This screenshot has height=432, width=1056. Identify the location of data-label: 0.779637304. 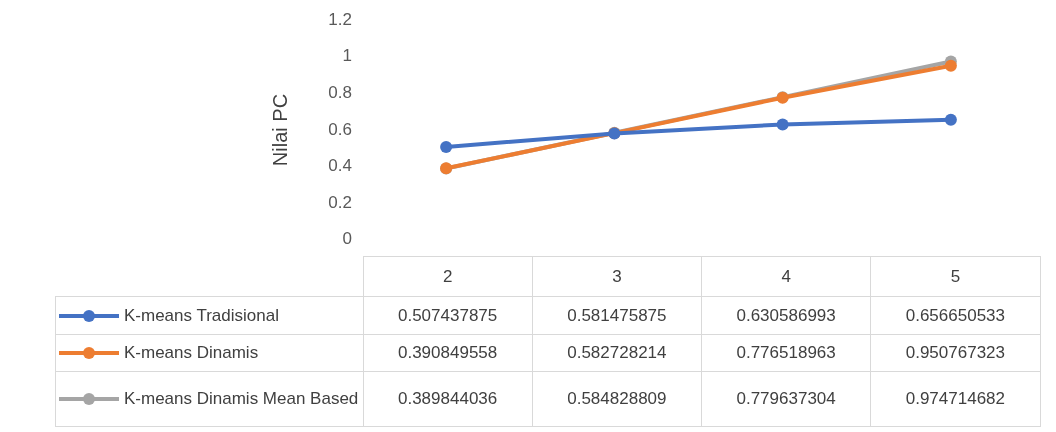
(786, 399).